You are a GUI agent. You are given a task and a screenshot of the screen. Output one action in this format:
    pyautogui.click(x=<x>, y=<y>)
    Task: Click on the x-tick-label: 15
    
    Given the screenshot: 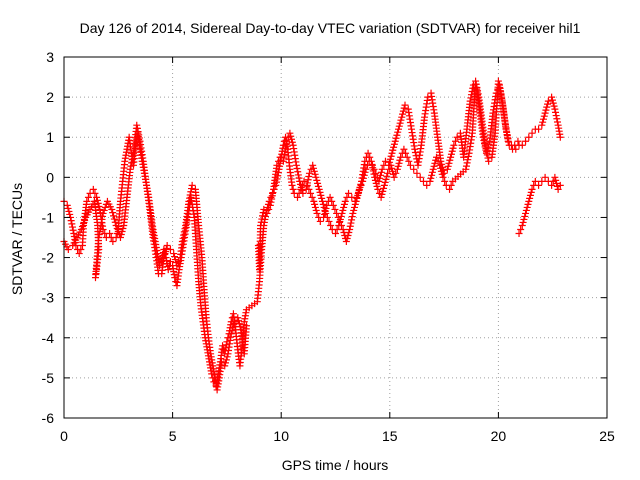 What is the action you would take?
    pyautogui.click(x=390, y=436)
    